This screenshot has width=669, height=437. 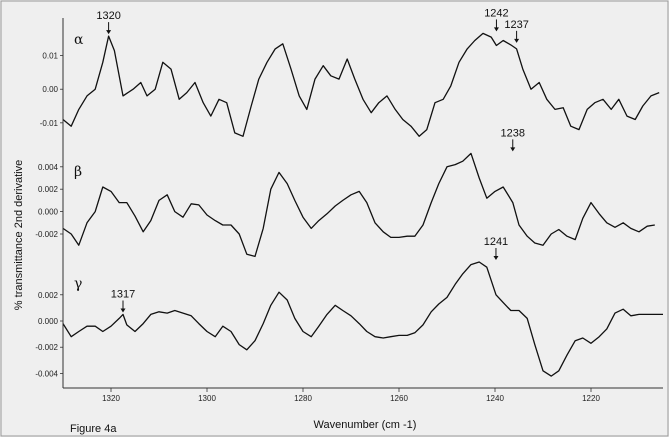 What do you see at coordinates (303, 398) in the screenshot?
I see `x-tick-label: 1280` at bounding box center [303, 398].